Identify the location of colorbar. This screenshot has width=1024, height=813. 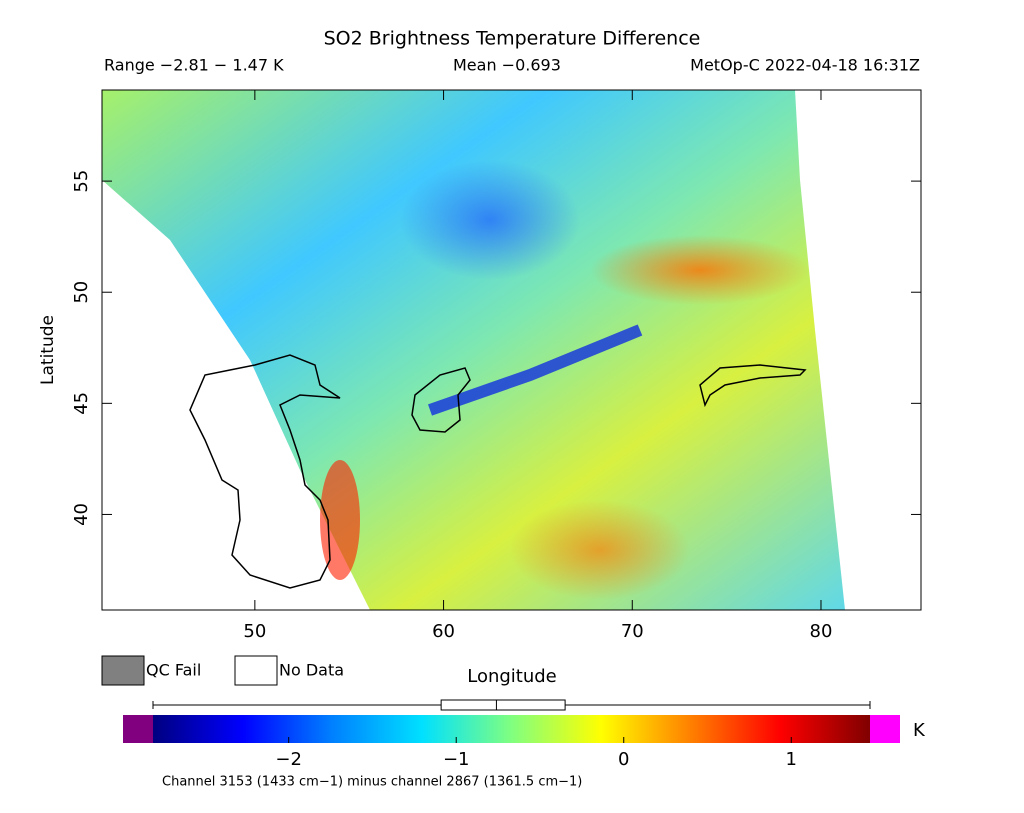
(511, 729).